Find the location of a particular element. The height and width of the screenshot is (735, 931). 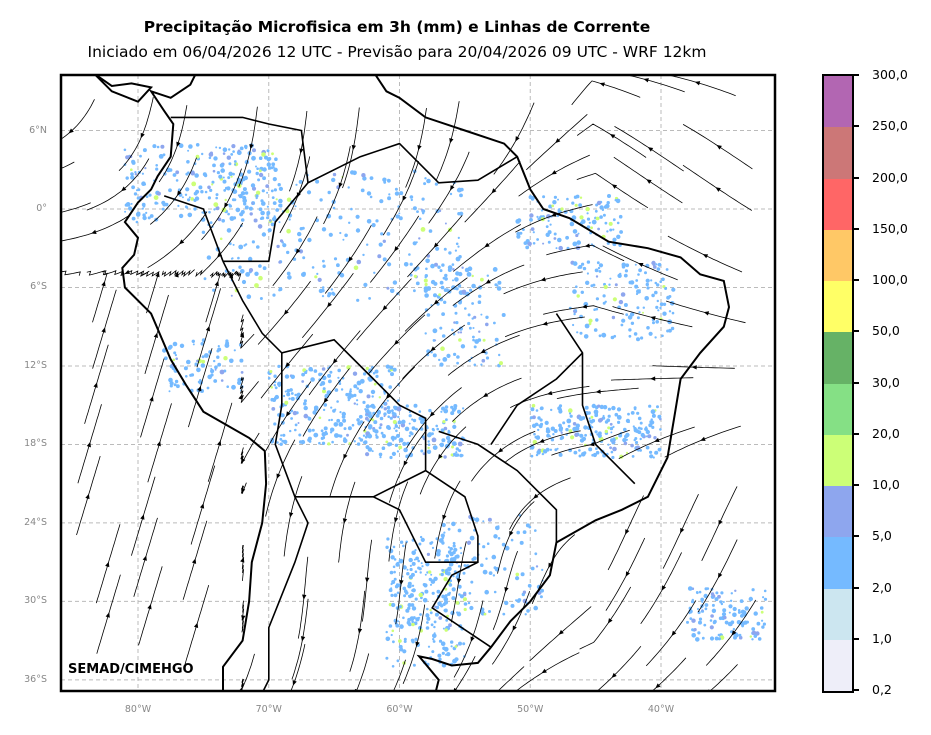

colorbar-label: 50,0 is located at coordinates (886, 331).